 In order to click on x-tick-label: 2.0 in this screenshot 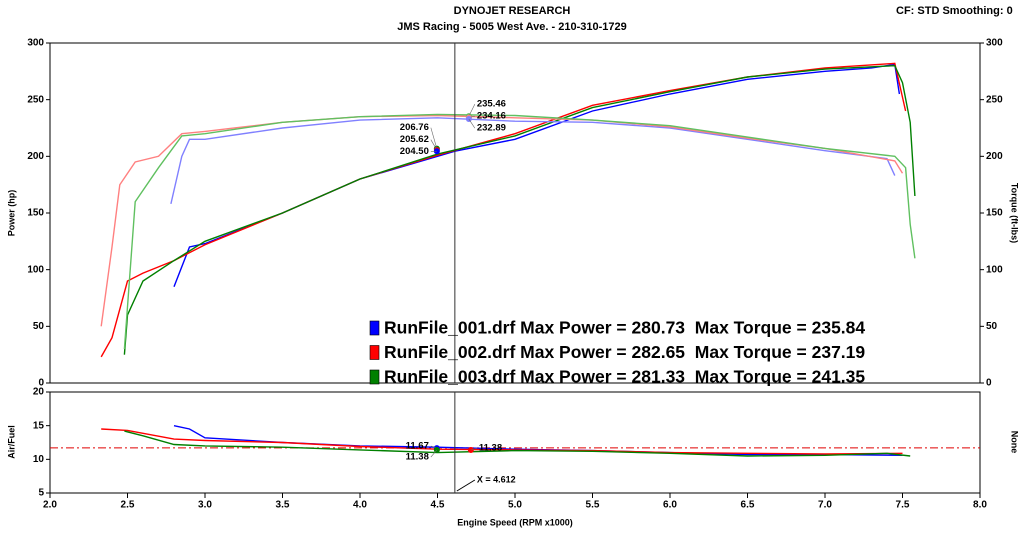, I will do `click(50, 505)`.